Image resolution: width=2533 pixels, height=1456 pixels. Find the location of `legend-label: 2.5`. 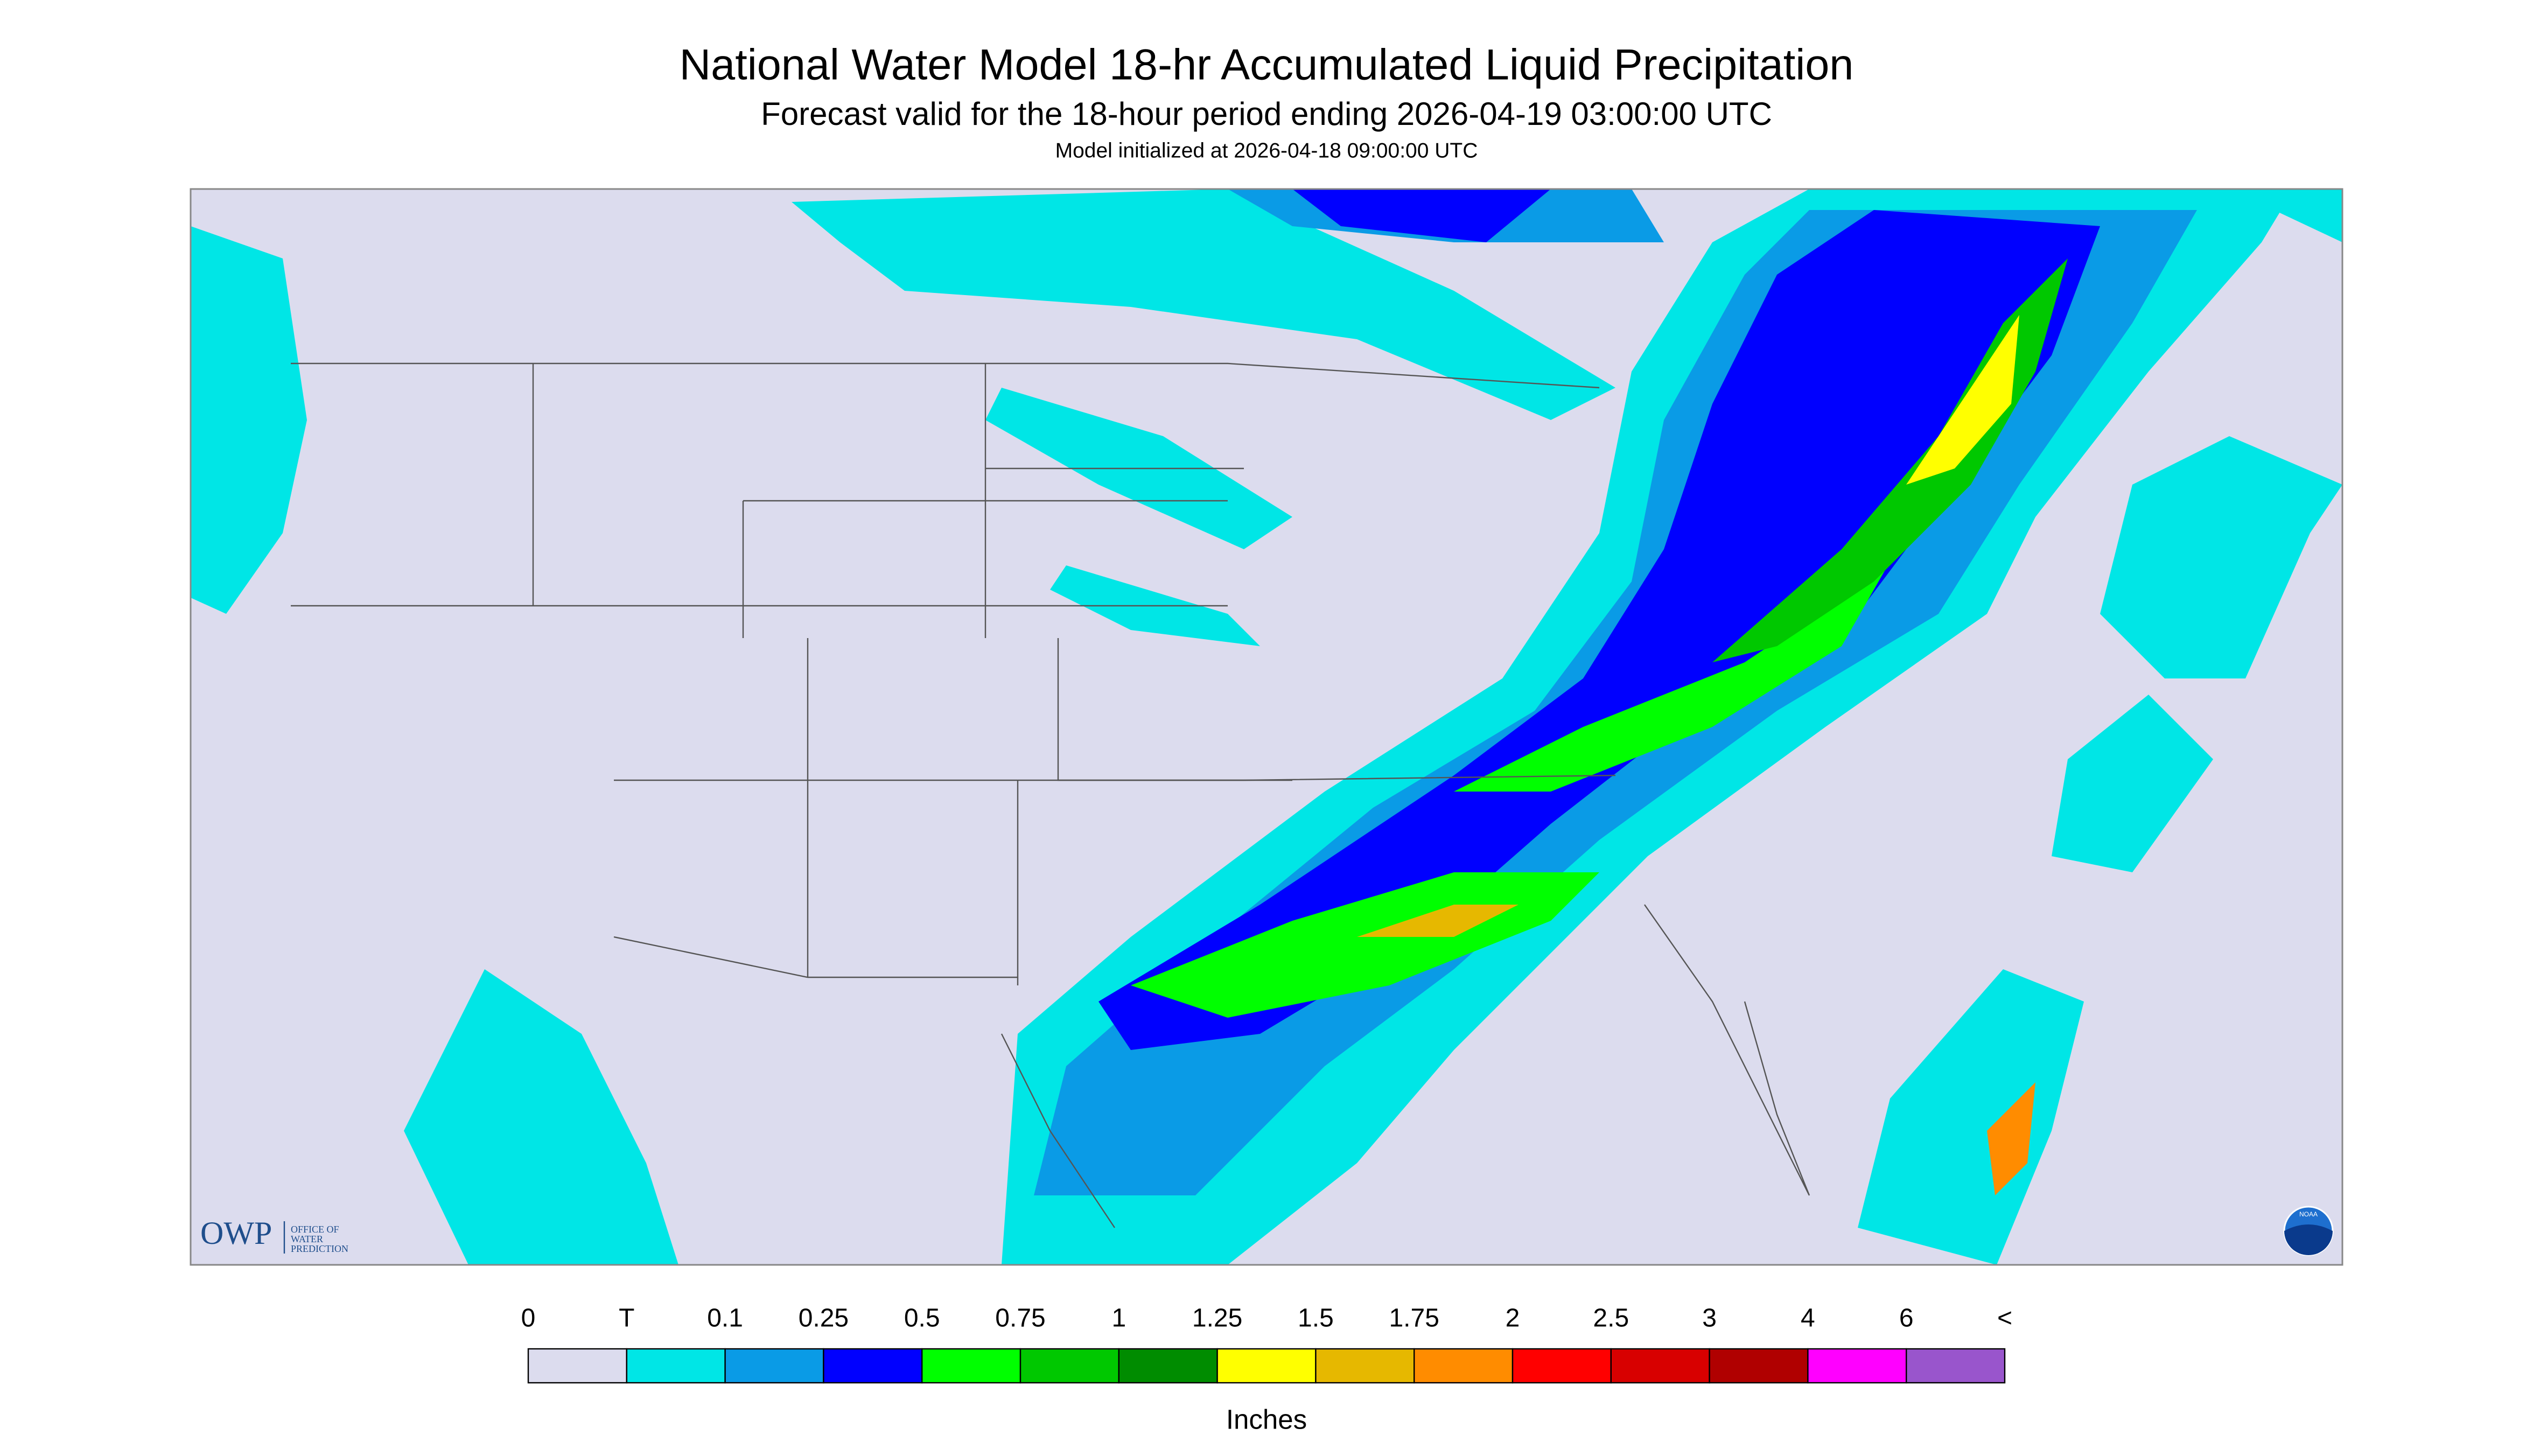

legend-label: 2.5 is located at coordinates (1611, 1318).